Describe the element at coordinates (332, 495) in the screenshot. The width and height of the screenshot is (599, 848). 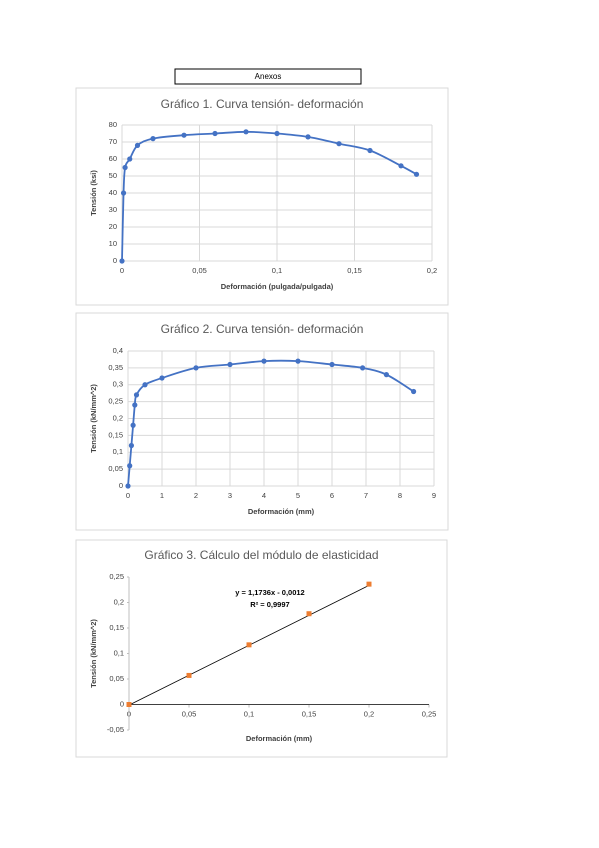
I see `x-tick-label: 6` at that location.